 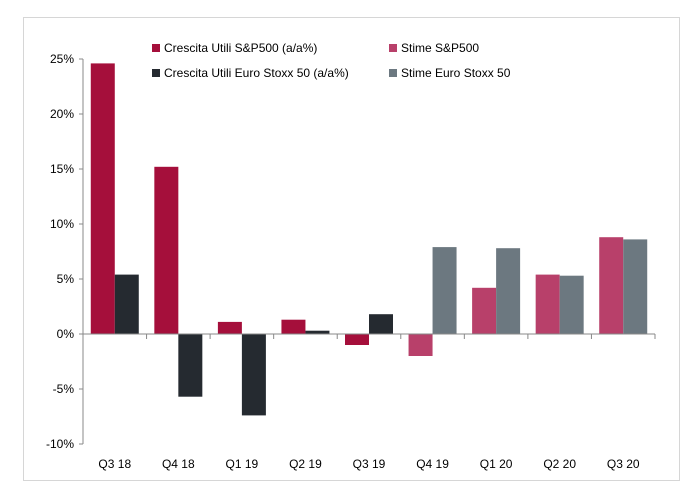 What do you see at coordinates (496, 464) in the screenshot?
I see `x-tick-label: Q1 20` at bounding box center [496, 464].